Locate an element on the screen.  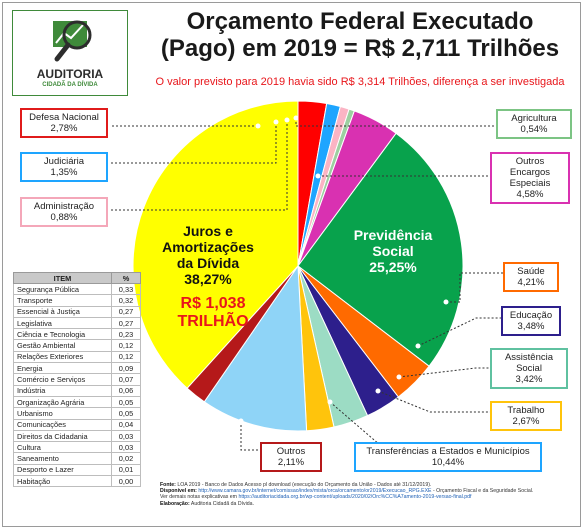
logo-name: AUDITORIA is located at coordinates (70, 74).